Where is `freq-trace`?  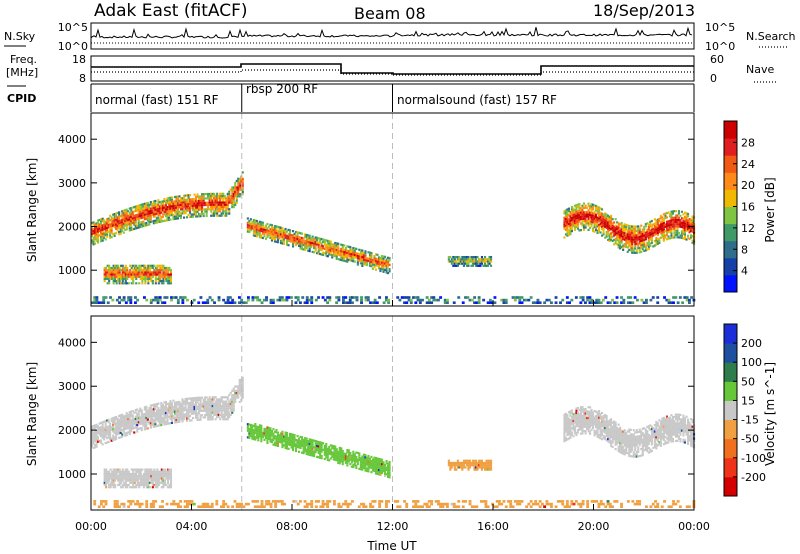 freq-trace is located at coordinates (392, 69).